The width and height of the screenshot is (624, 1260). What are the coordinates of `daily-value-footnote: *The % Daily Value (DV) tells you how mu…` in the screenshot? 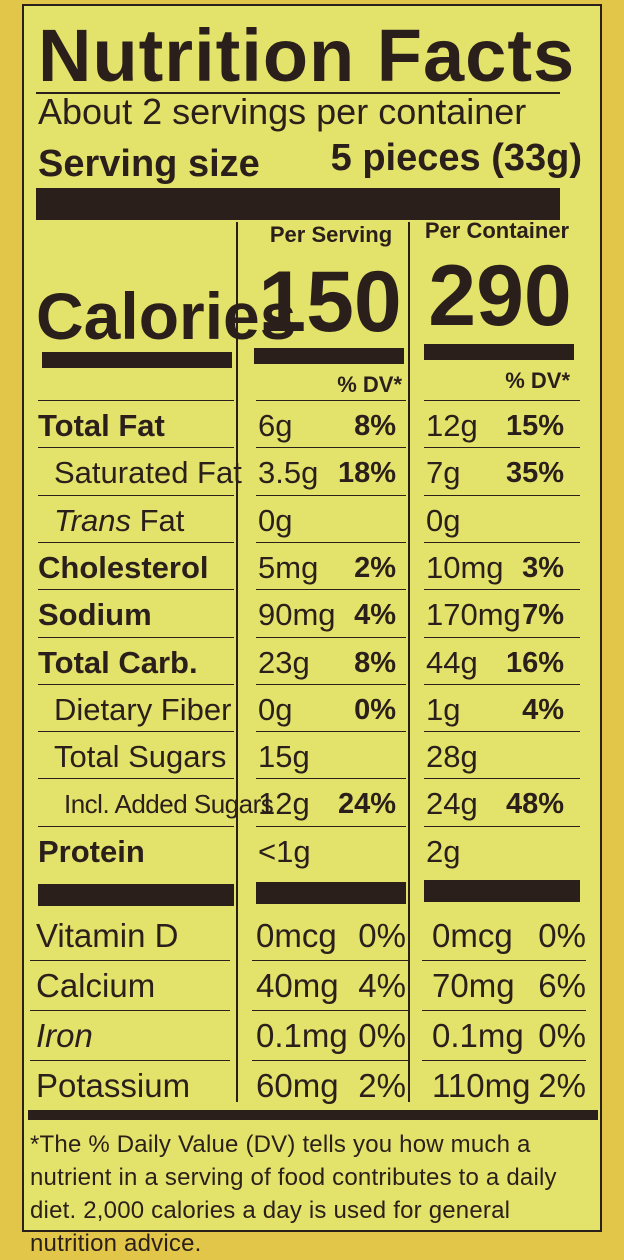 It's located at (293, 1194).